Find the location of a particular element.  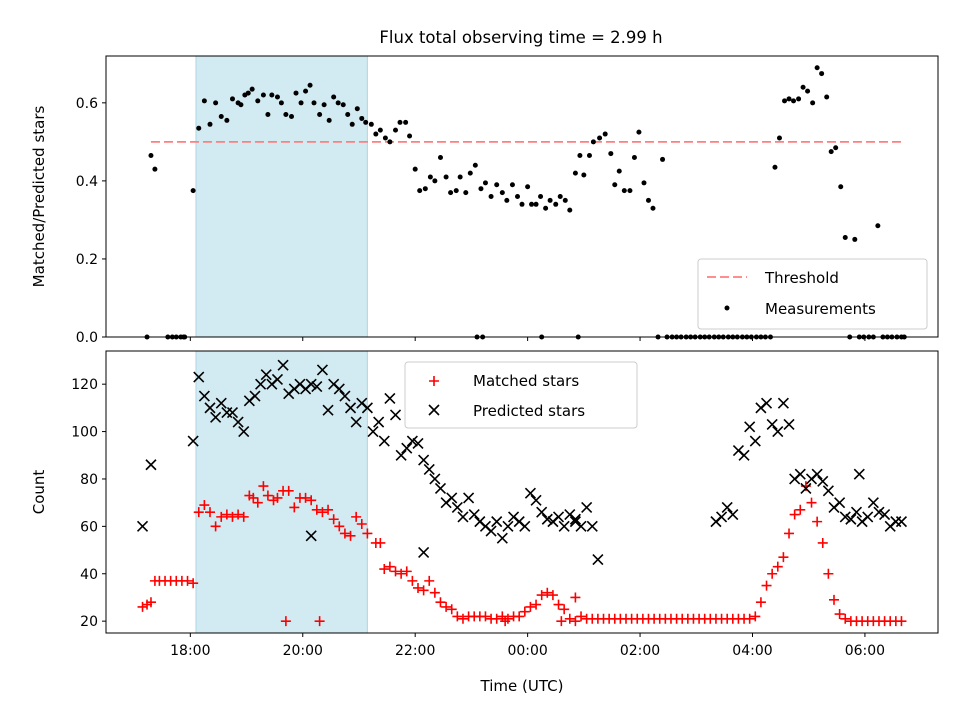

y-tick-label: 0.4 is located at coordinates (87, 182).